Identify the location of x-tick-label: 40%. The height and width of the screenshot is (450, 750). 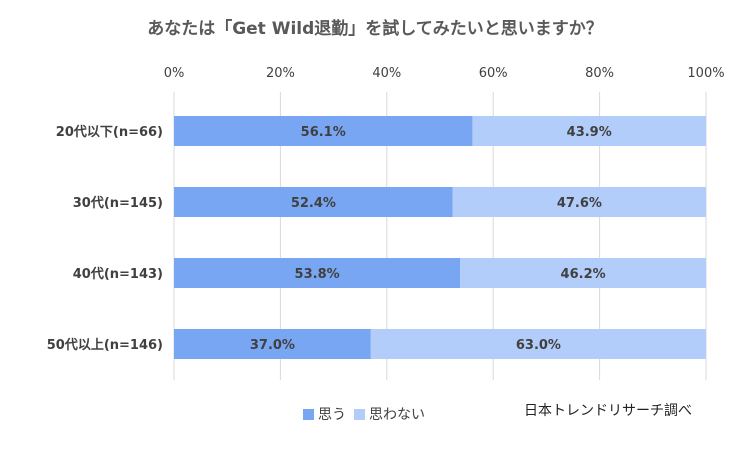
(386, 73).